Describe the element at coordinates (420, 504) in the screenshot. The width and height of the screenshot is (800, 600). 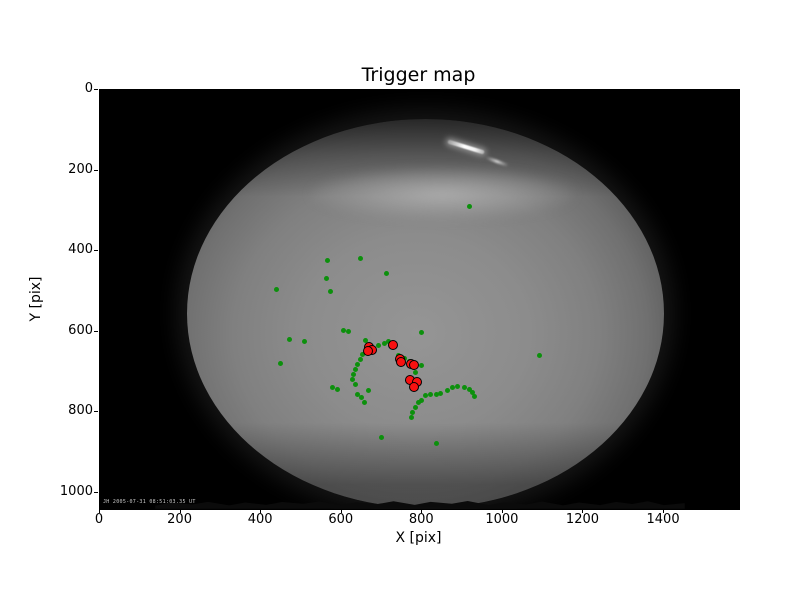
I see `tree-silhouette` at that location.